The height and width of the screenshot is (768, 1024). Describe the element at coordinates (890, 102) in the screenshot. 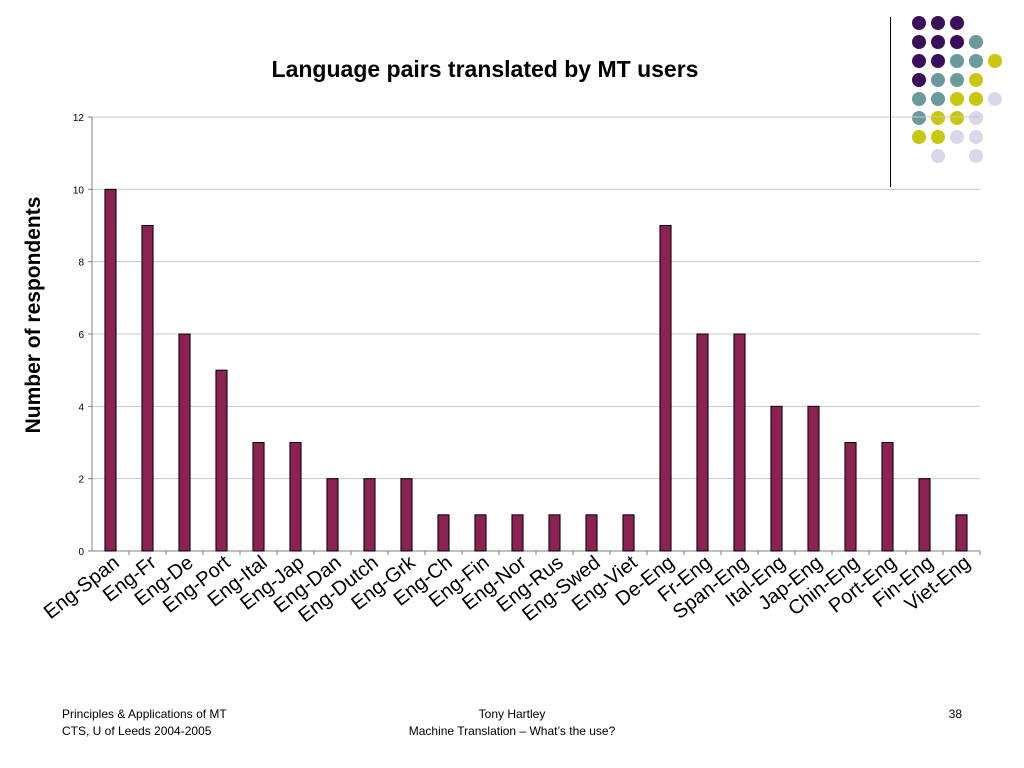

I see `decorative-vertical-rule` at that location.